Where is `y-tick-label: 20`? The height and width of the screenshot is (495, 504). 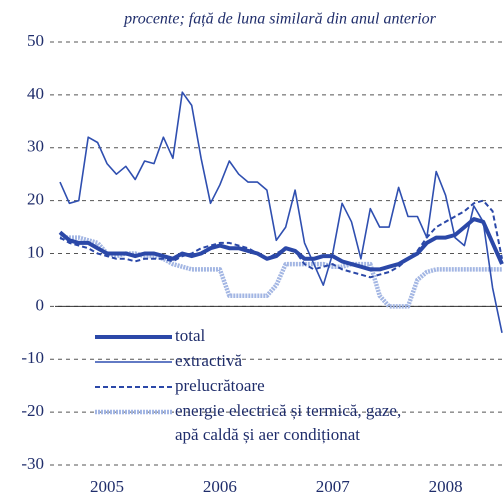
y-tick-label: 20 is located at coordinates (35, 199).